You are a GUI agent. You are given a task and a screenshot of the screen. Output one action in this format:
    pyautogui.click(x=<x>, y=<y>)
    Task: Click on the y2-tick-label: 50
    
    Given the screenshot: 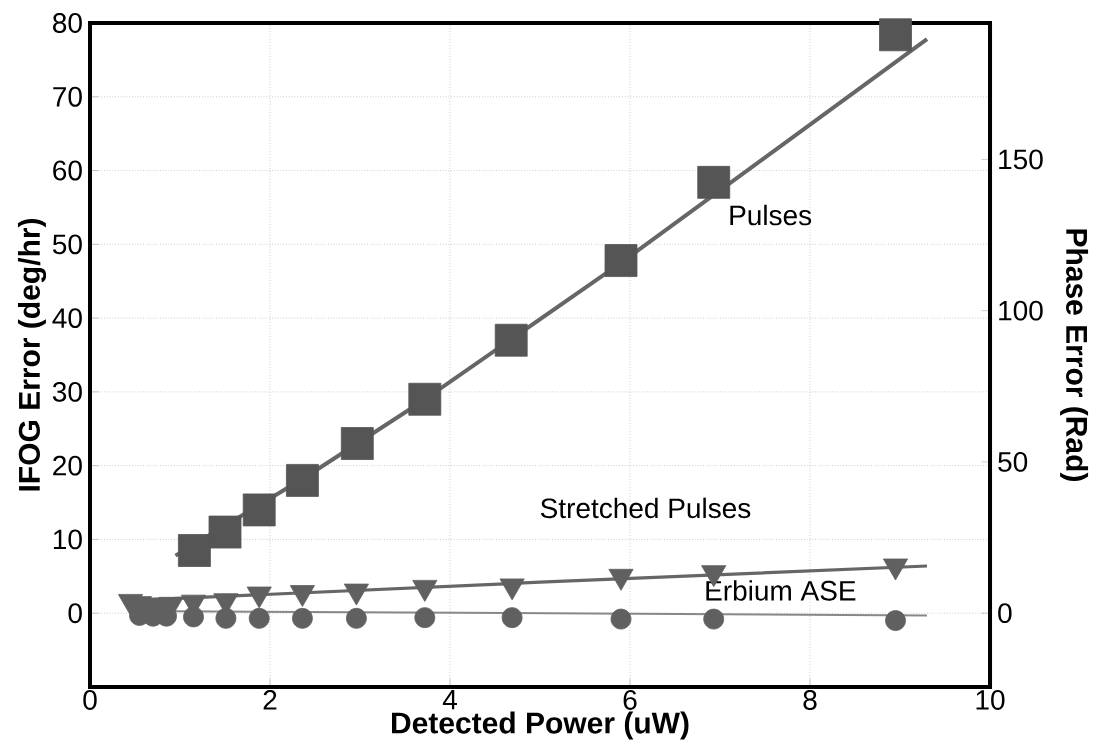 What is the action you would take?
    pyautogui.click(x=1013, y=461)
    